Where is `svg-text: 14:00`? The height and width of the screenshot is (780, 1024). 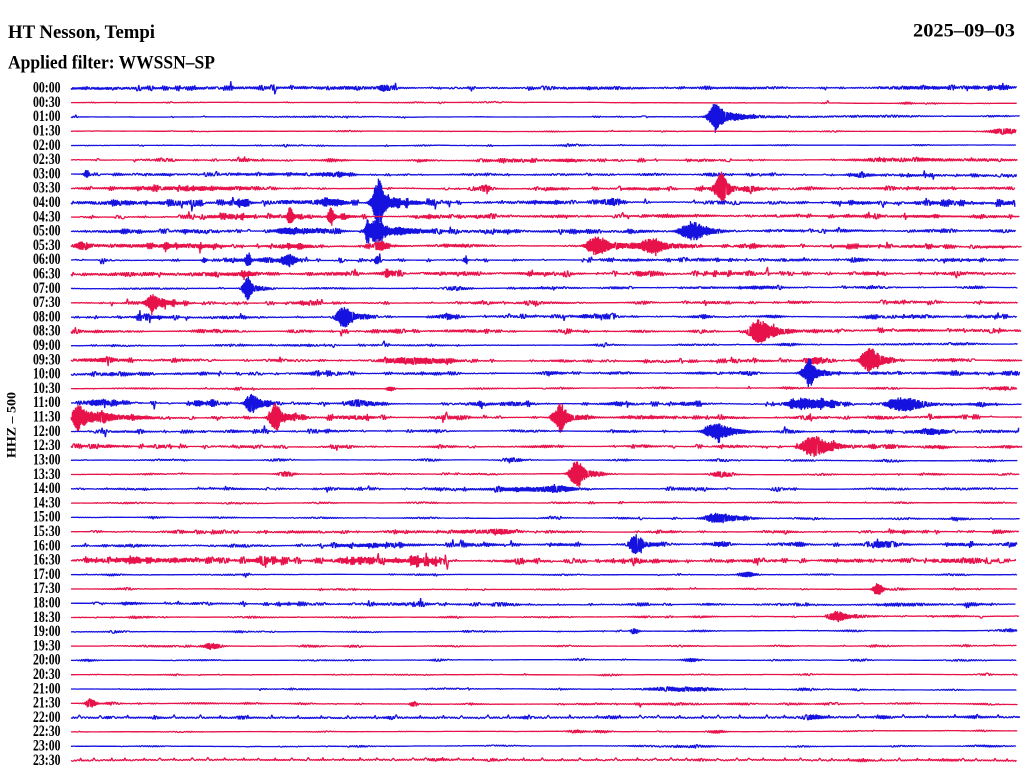
svg-text: 14:00 is located at coordinates (47, 488).